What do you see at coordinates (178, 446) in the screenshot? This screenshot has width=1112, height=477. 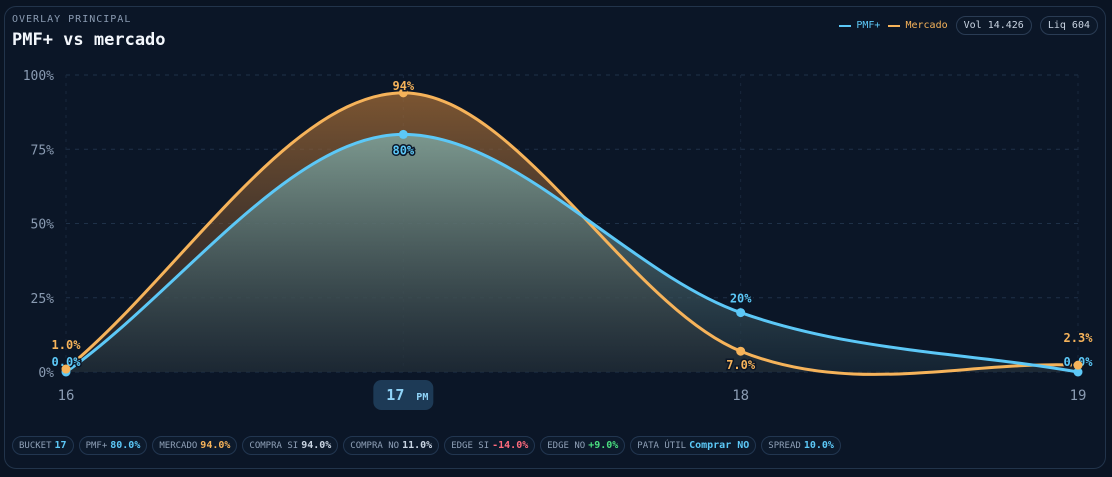 I see `stat-label: MERCADO` at bounding box center [178, 446].